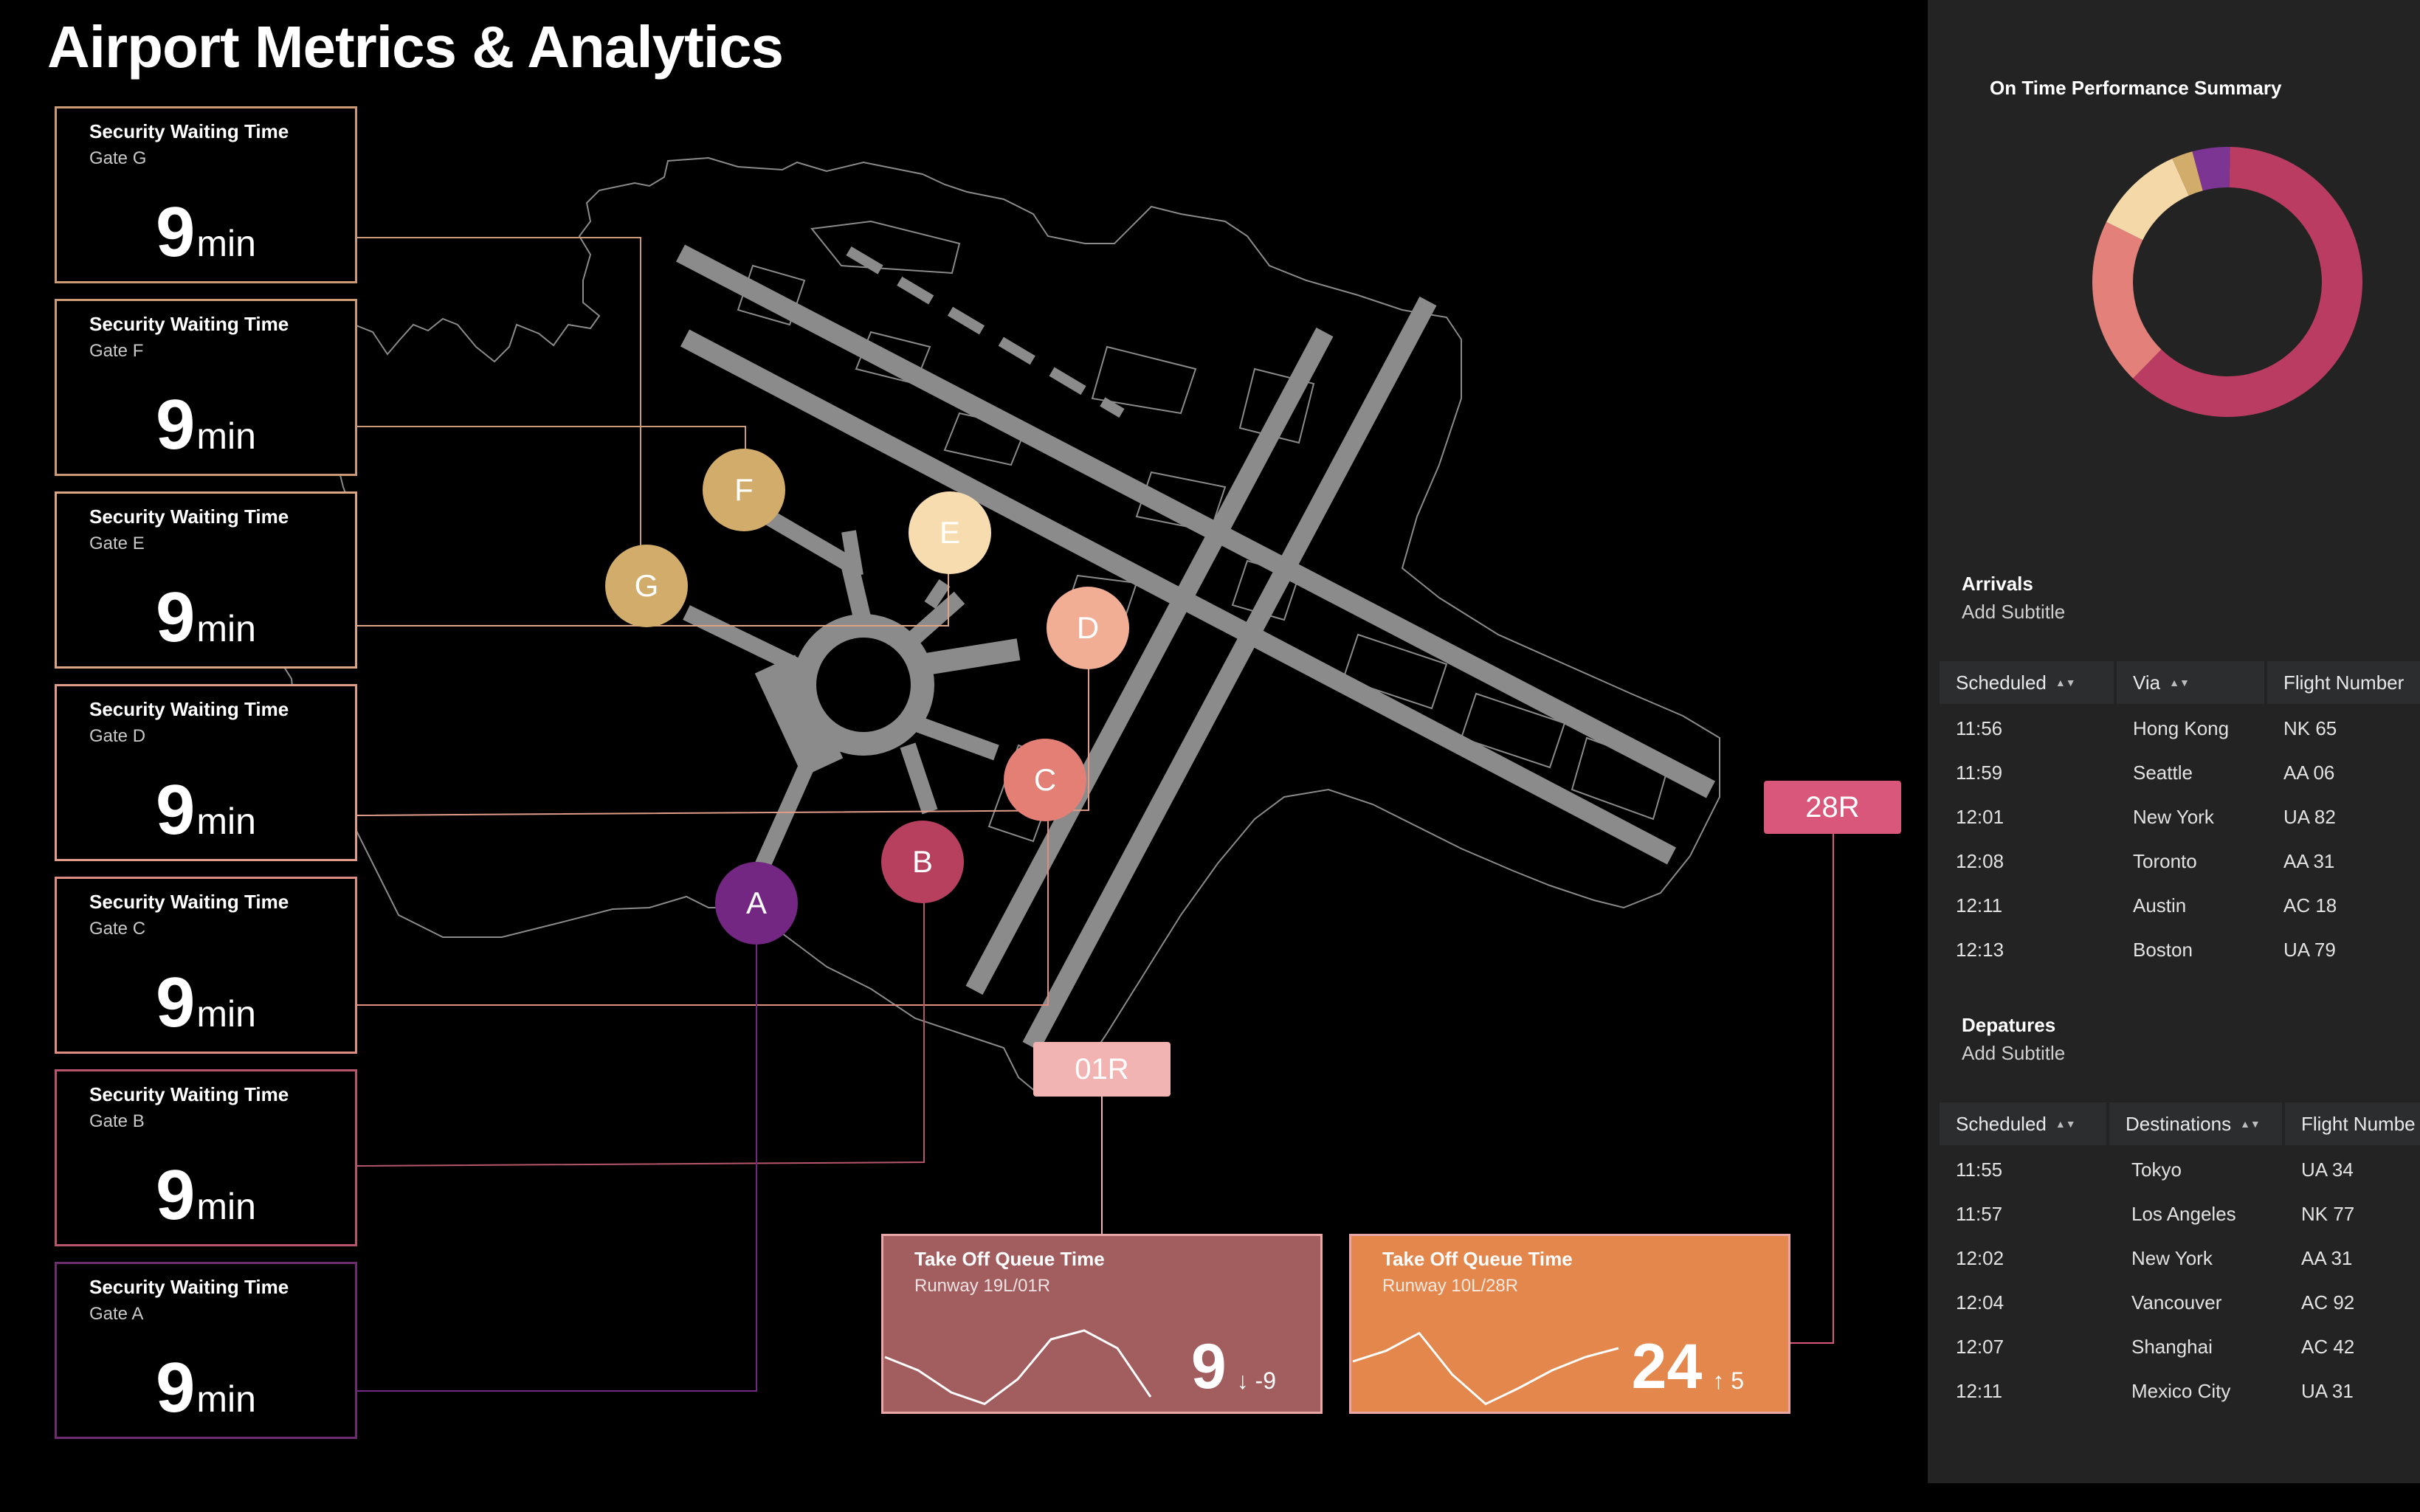 The image size is (2420, 1512). I want to click on table-cell: UA 82, so click(2309, 817).